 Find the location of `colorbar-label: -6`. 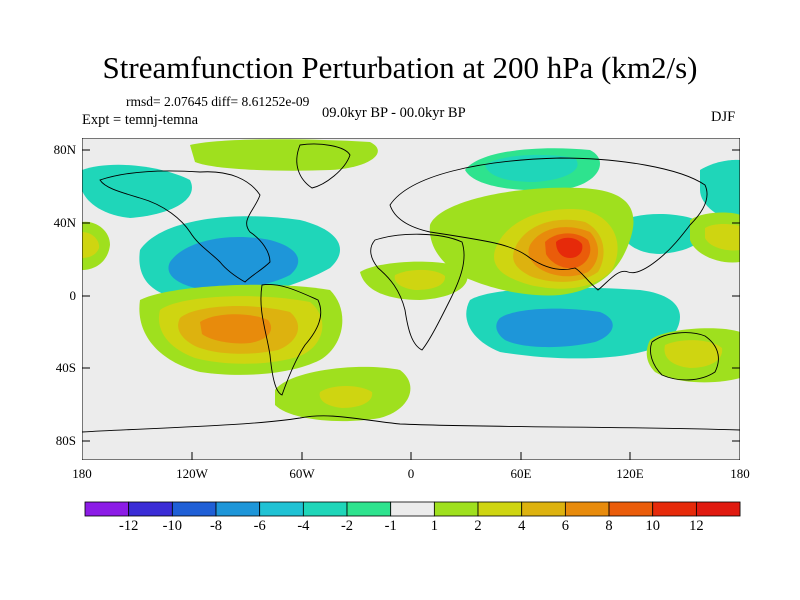

colorbar-label: -6 is located at coordinates (259, 526).